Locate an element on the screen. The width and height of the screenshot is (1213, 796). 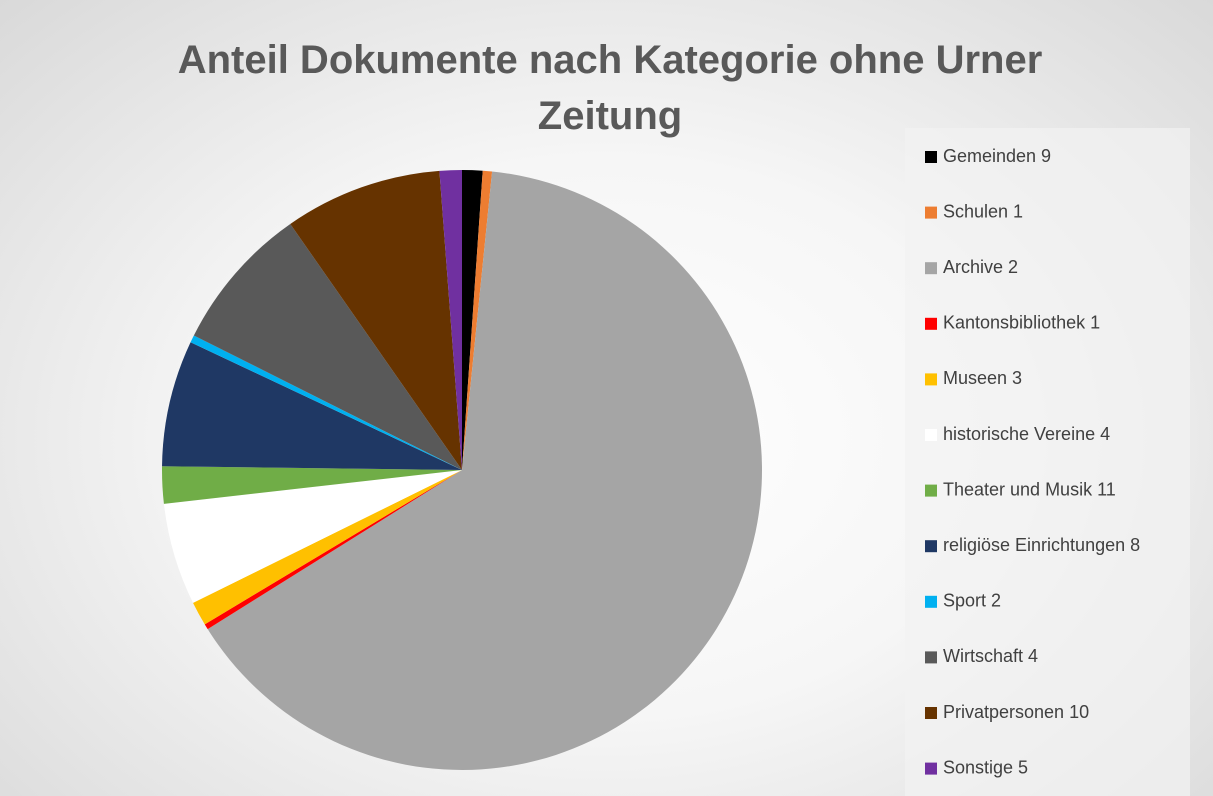
legend-label: historische Vereine 4 is located at coordinates (1026, 434).